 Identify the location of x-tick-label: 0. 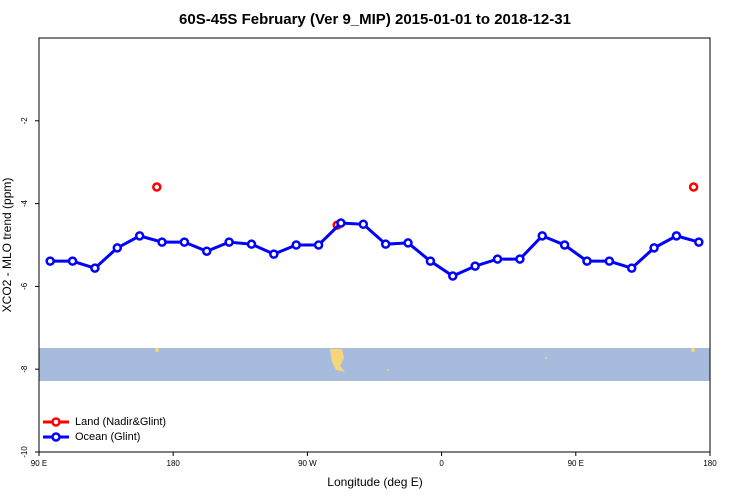
(441, 463).